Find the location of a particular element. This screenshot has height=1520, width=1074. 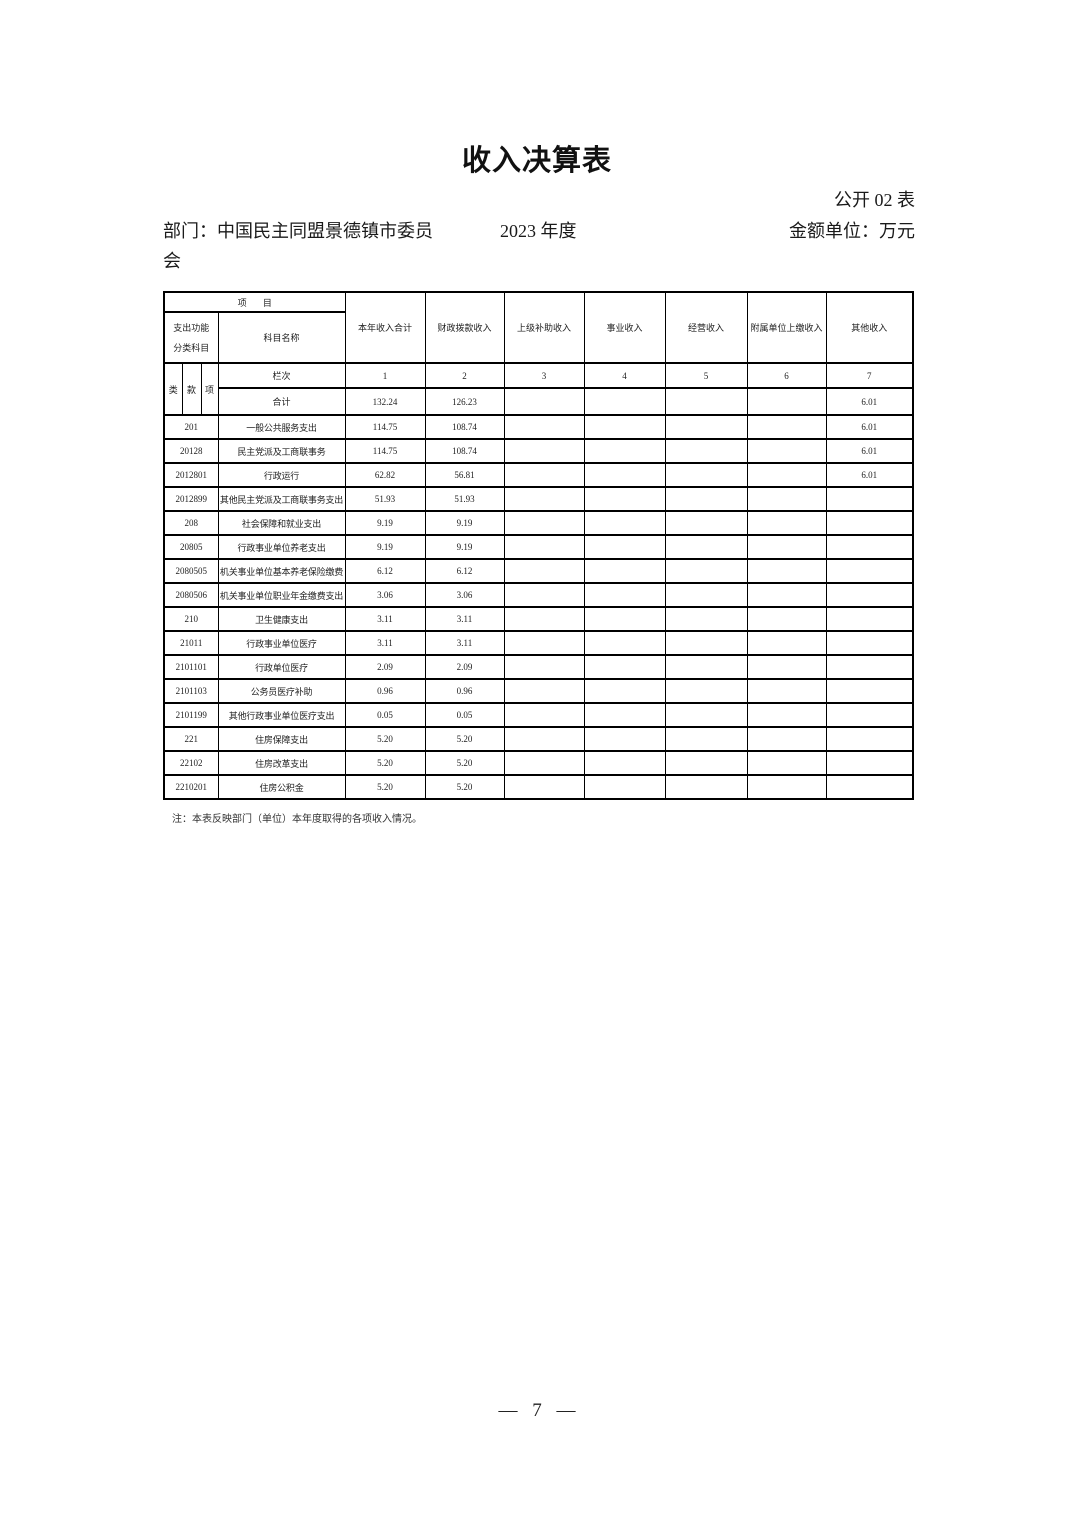

function-code-cell: 2080506 is located at coordinates (191, 595).